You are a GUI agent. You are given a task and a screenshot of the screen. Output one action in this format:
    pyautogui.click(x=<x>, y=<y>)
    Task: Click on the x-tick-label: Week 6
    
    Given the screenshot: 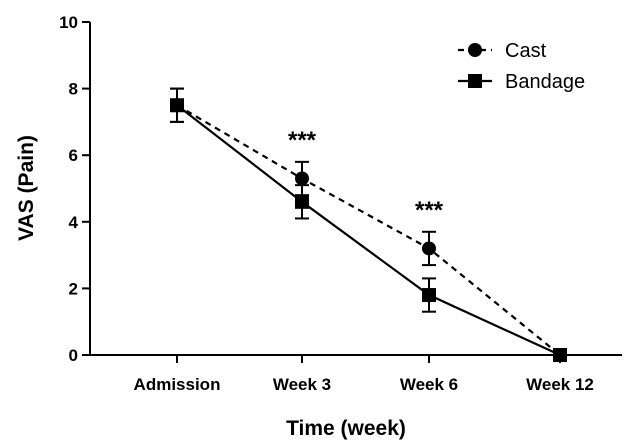 What is the action you would take?
    pyautogui.click(x=429, y=384)
    